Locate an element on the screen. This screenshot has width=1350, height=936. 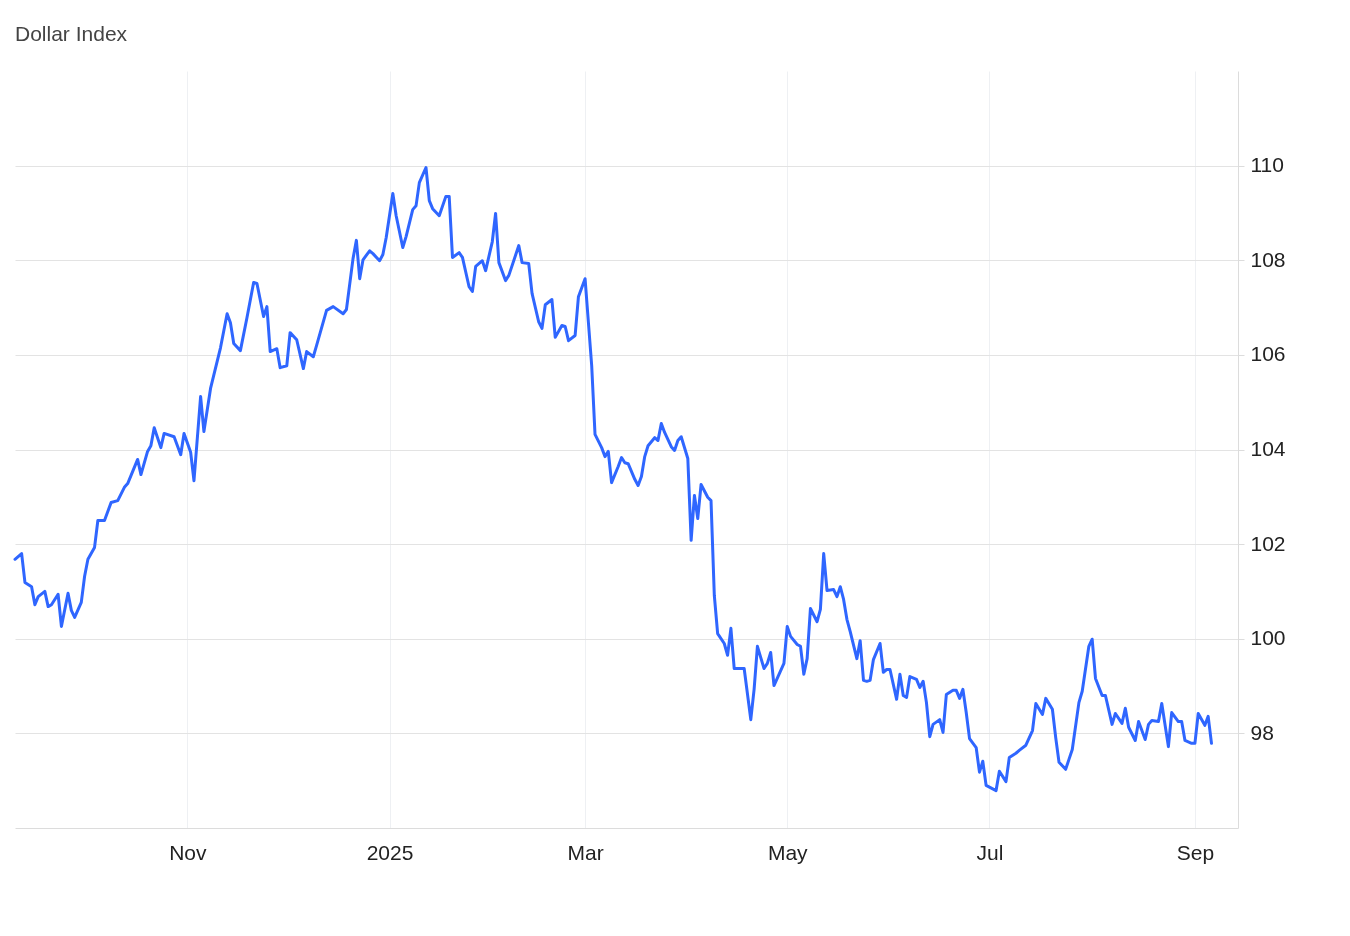
chart-title: Dollar Index is located at coordinates (71, 33).